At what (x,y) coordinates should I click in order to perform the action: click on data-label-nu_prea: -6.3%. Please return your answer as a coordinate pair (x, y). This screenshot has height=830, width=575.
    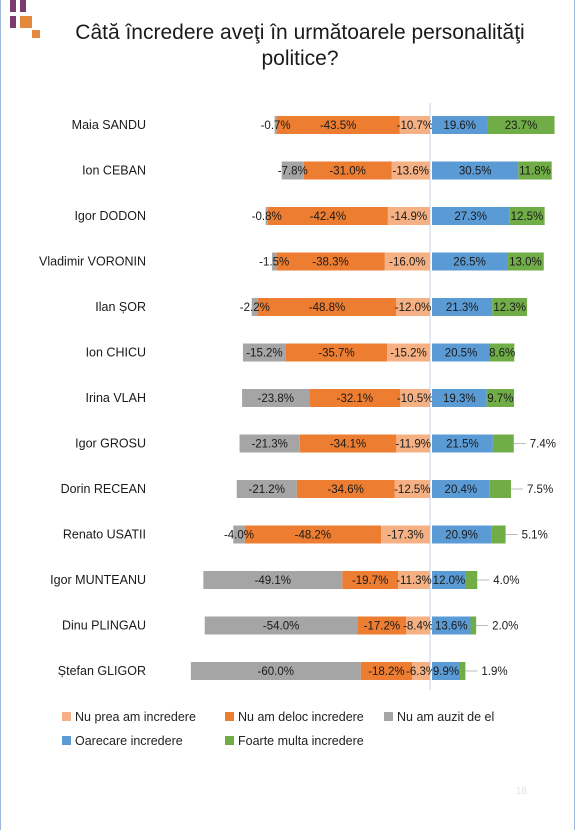
    Looking at the image, I should click on (421, 672).